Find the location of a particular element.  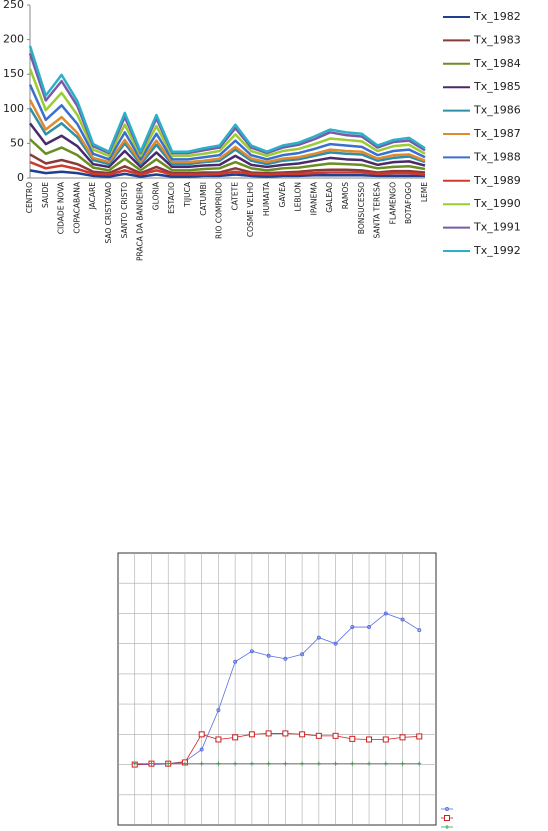

y-tick-label: 0 is located at coordinates (20, 177).